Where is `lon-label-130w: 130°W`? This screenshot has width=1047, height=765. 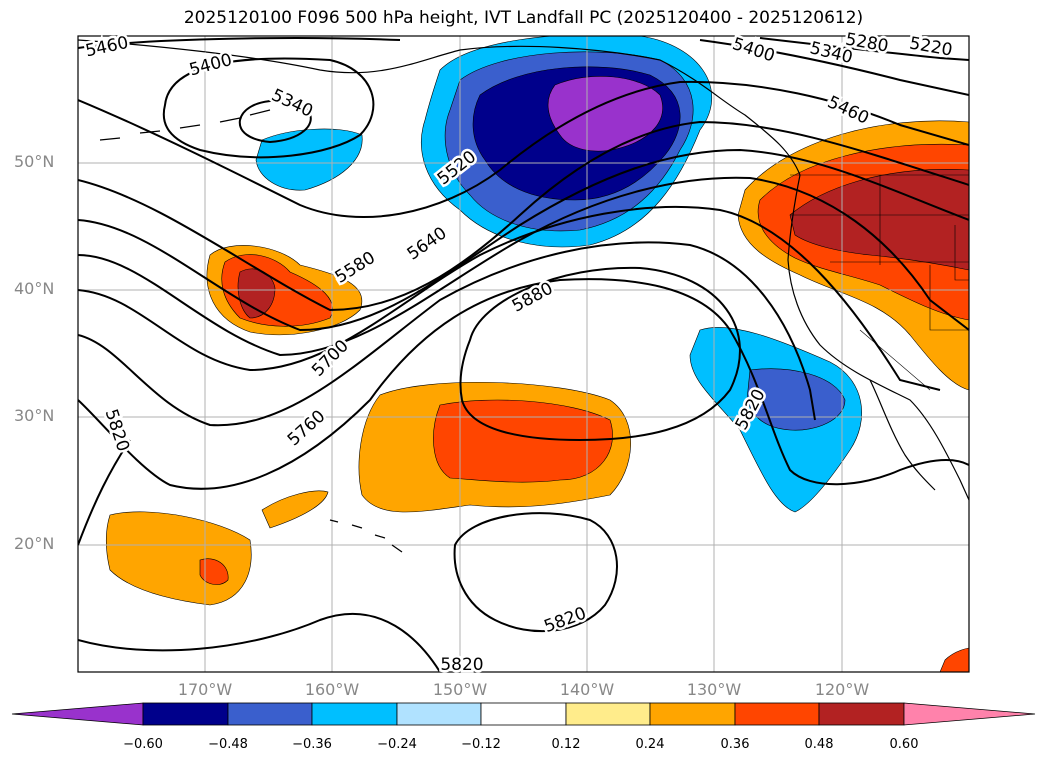 lon-label-130w: 130°W is located at coordinates (714, 689).